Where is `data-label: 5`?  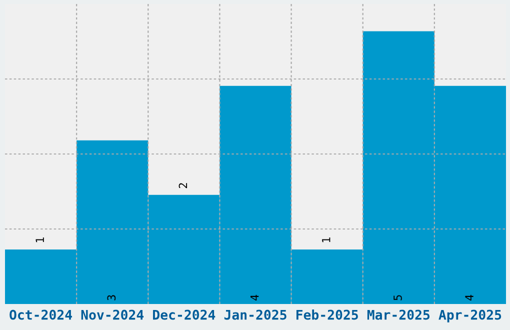
data-label: 5 is located at coordinates (398, 297).